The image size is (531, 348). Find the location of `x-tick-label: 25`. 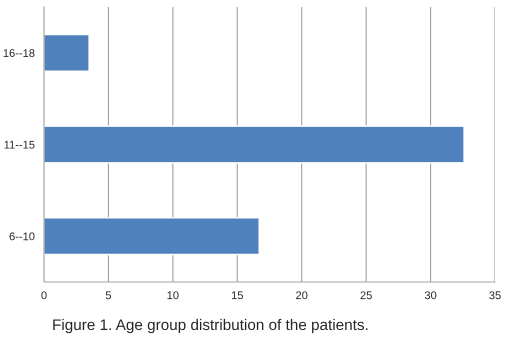

x-tick-label: 25 is located at coordinates (366, 295).